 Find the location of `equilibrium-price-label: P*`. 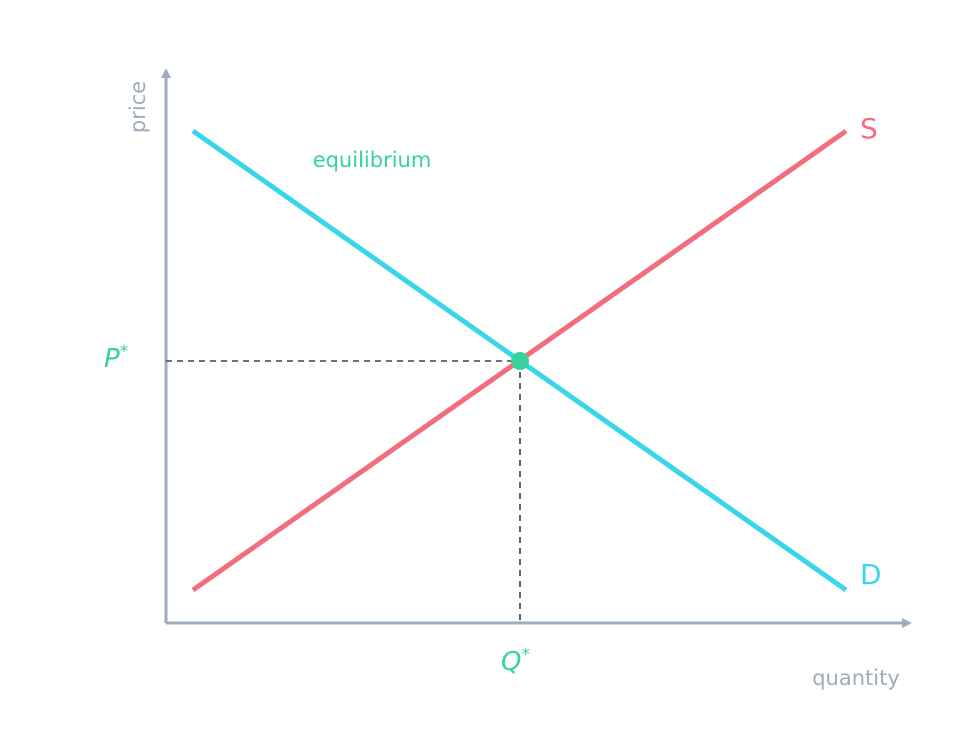

equilibrium-price-label: P* is located at coordinates (116, 358).